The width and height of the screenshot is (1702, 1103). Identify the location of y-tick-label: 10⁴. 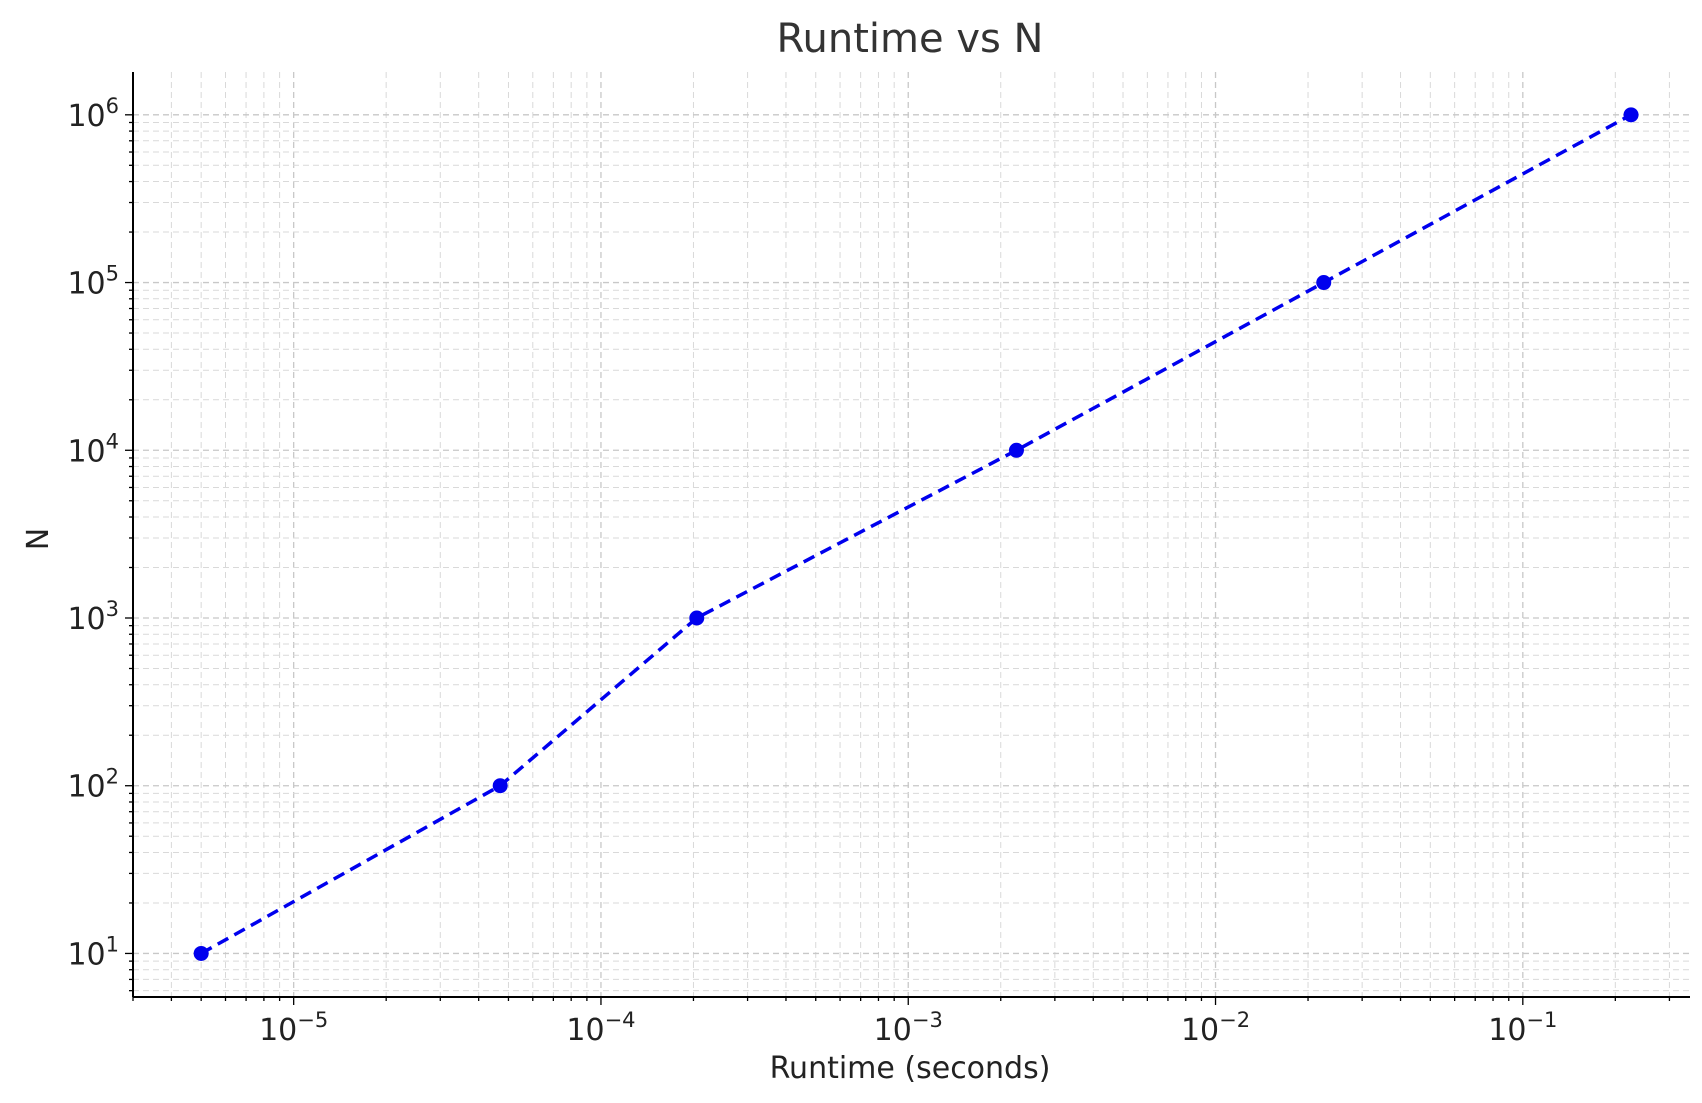
(93, 449).